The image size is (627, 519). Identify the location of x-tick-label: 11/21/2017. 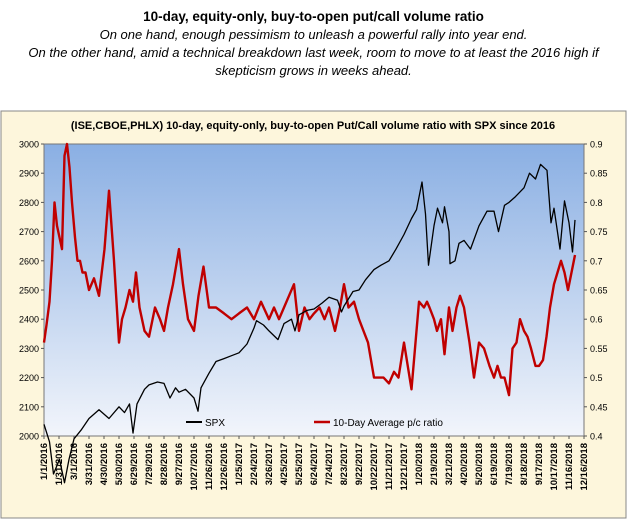
(389, 466).